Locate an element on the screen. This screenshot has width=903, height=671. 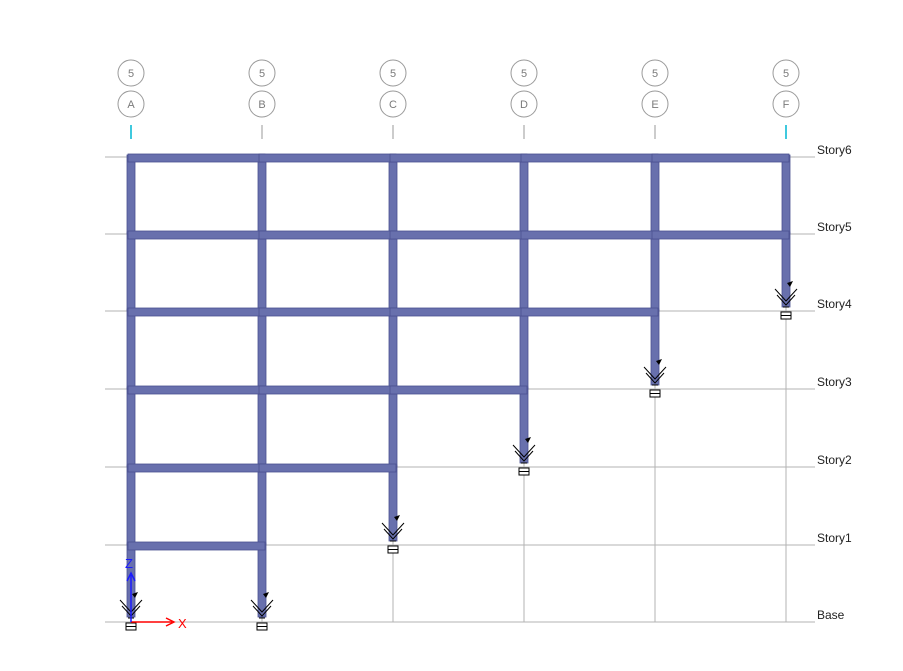
beam-ab-story3 is located at coordinates (196, 390).